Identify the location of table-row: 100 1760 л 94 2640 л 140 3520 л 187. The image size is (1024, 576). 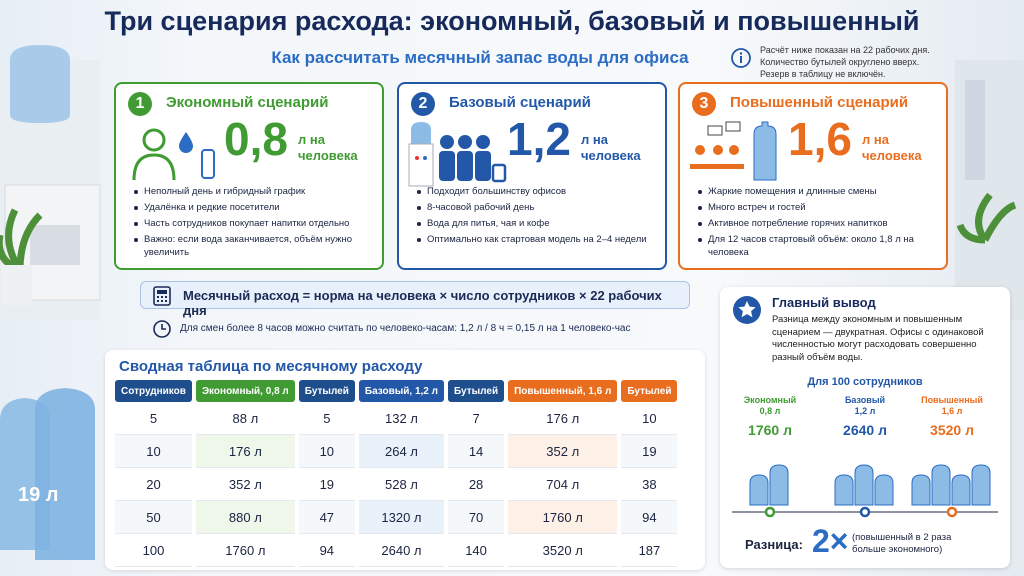
(396, 550).